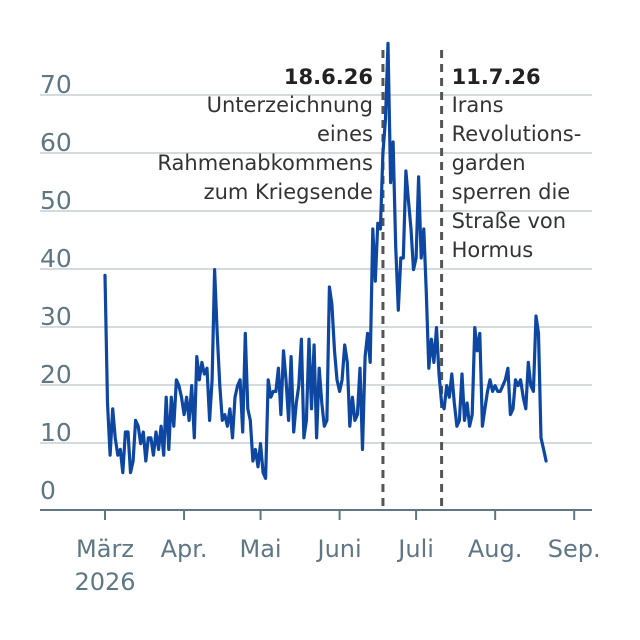 This screenshot has height=640, width=640. I want to click on x-tick-label-4: Juli, so click(415, 549).